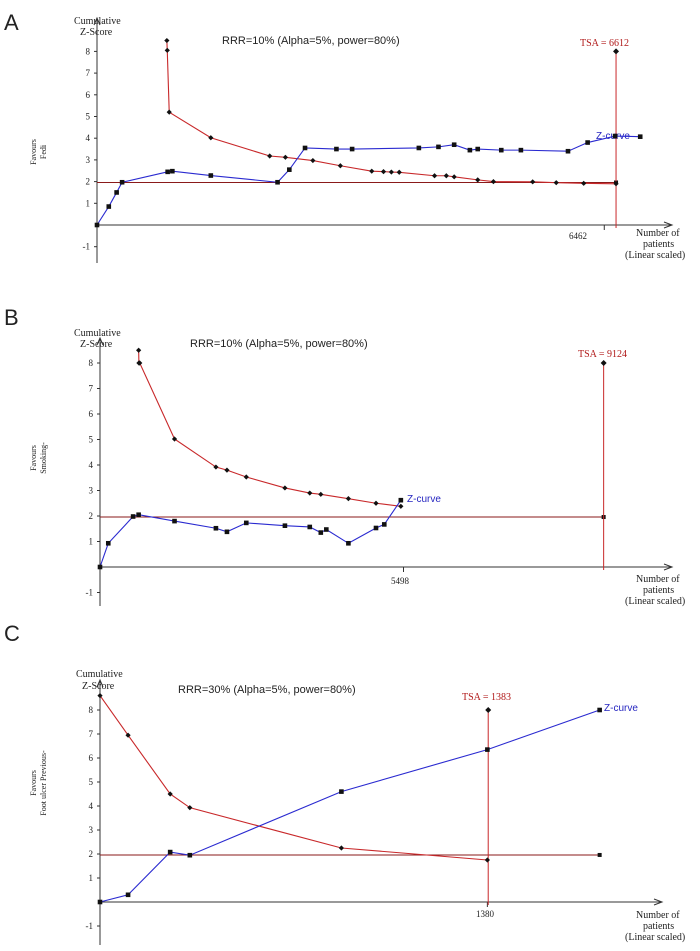 This screenshot has height=951, width=700. I want to click on y-tick-label: 7, so click(91, 734).